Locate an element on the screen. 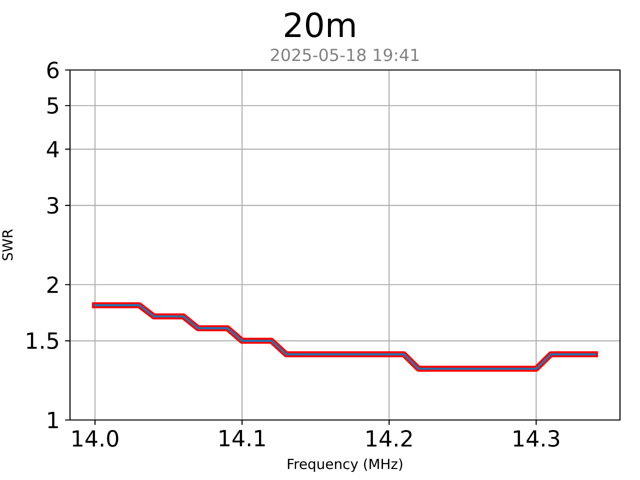 The height and width of the screenshot is (480, 640). x-axis-title: Frequency (MHz) is located at coordinates (345, 465).